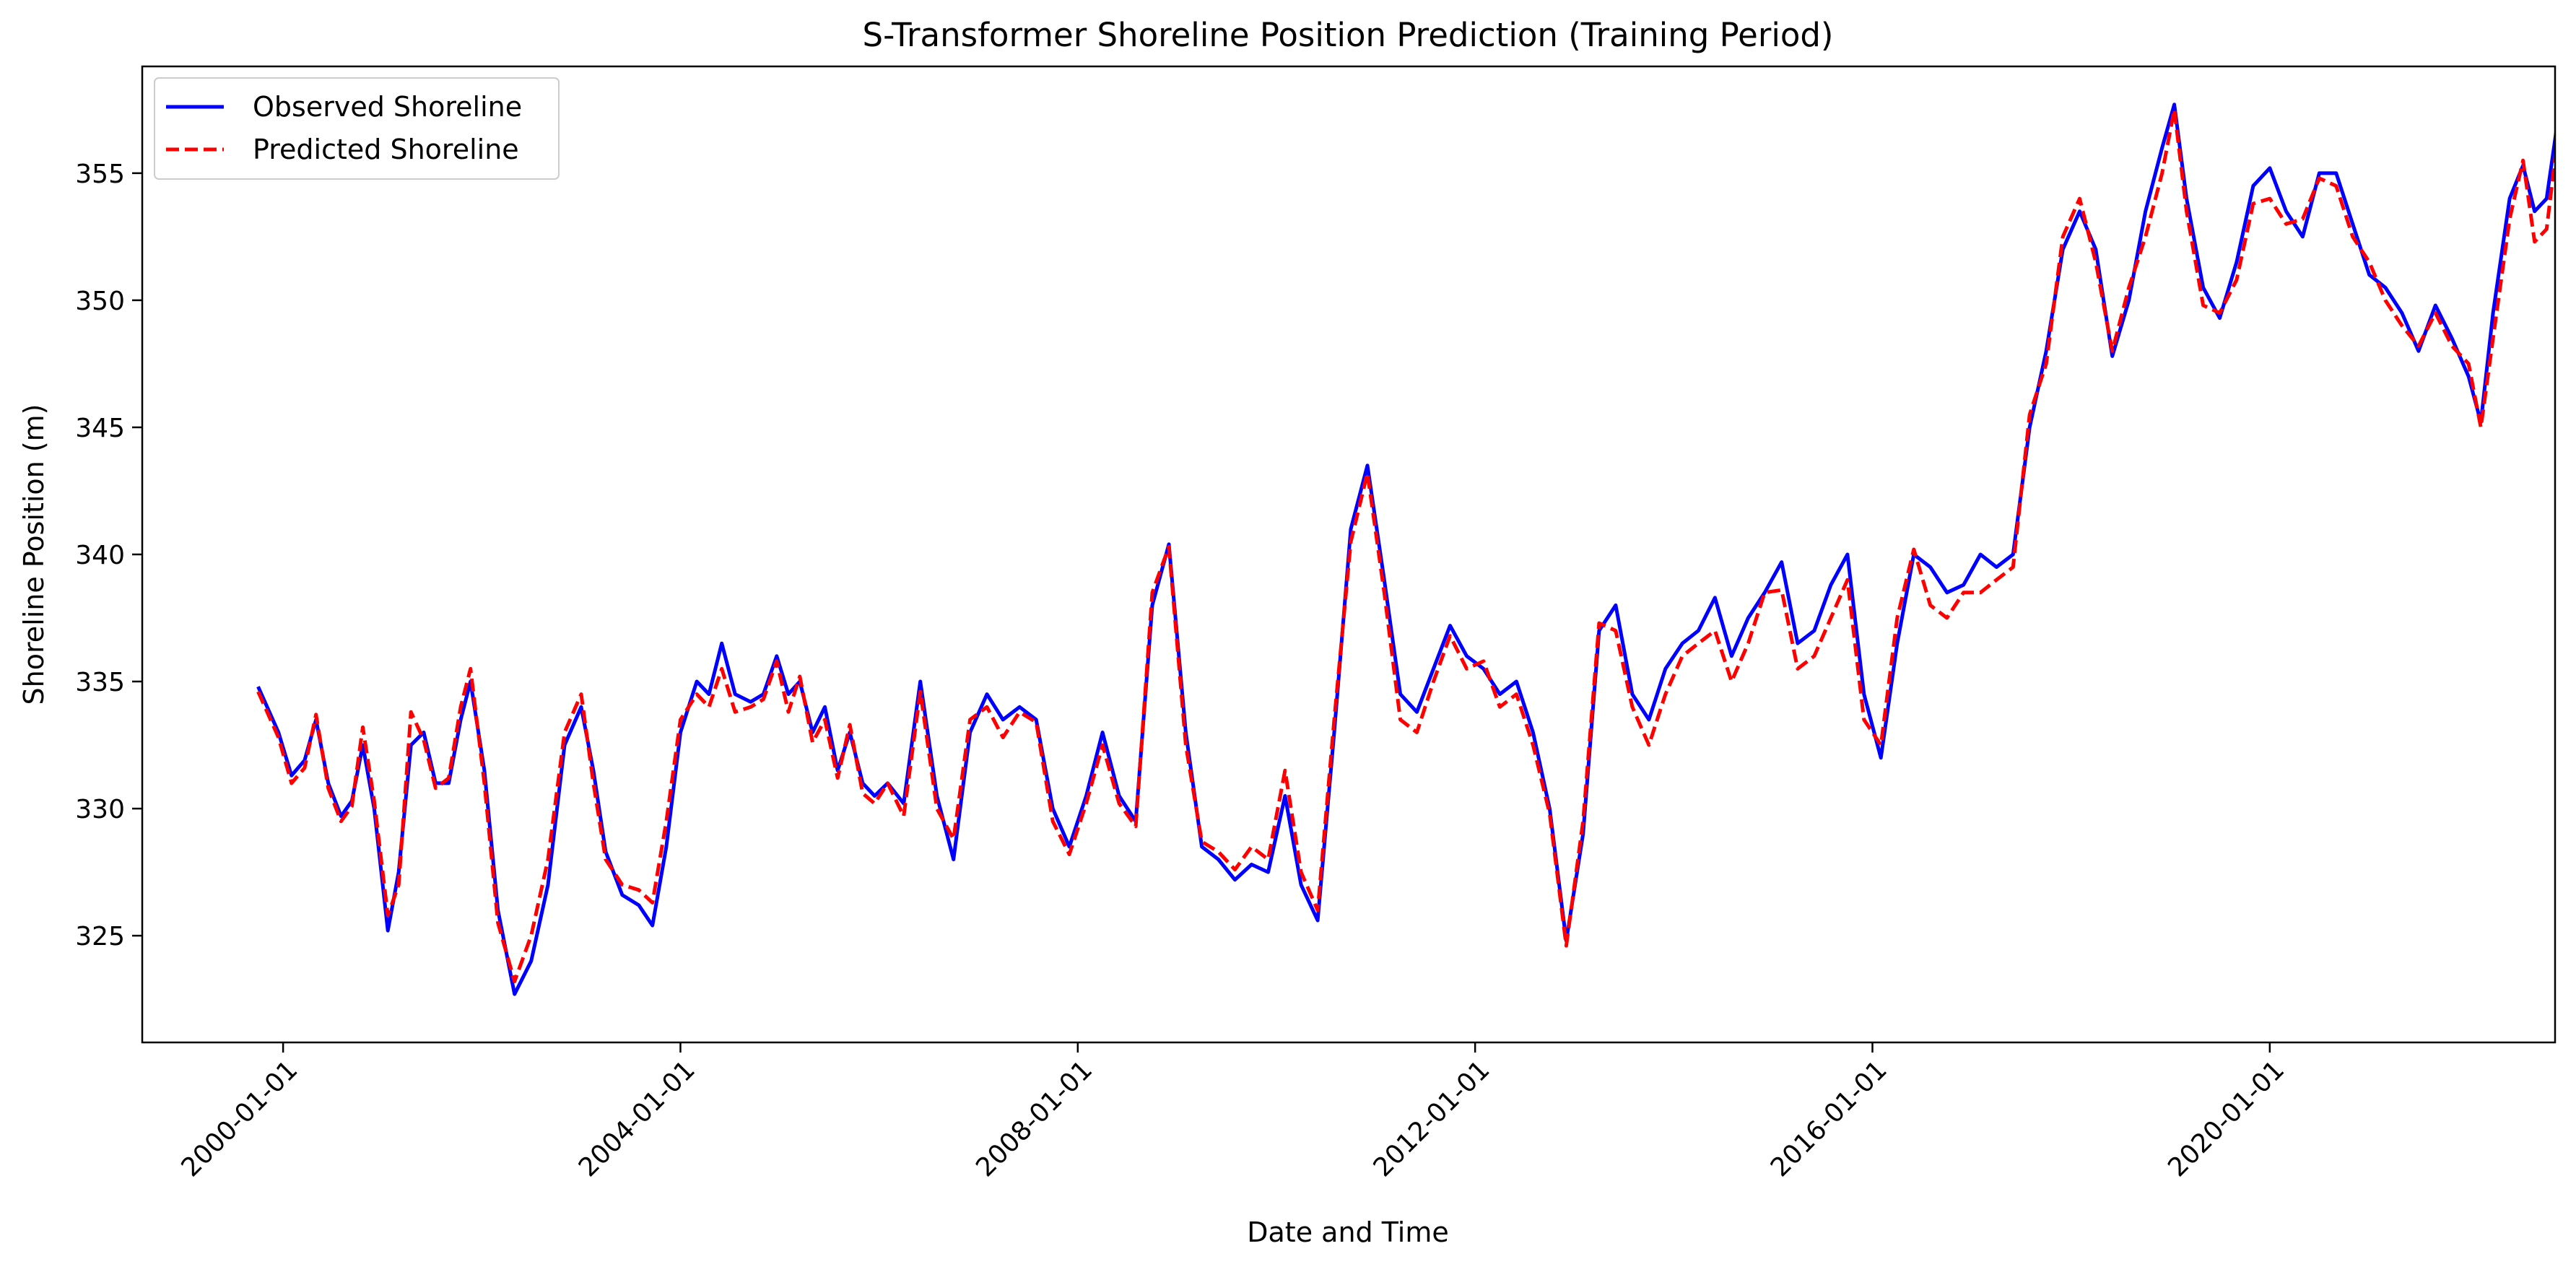  I want to click on legend-label-observed: Observed Shoreline, so click(387, 107).